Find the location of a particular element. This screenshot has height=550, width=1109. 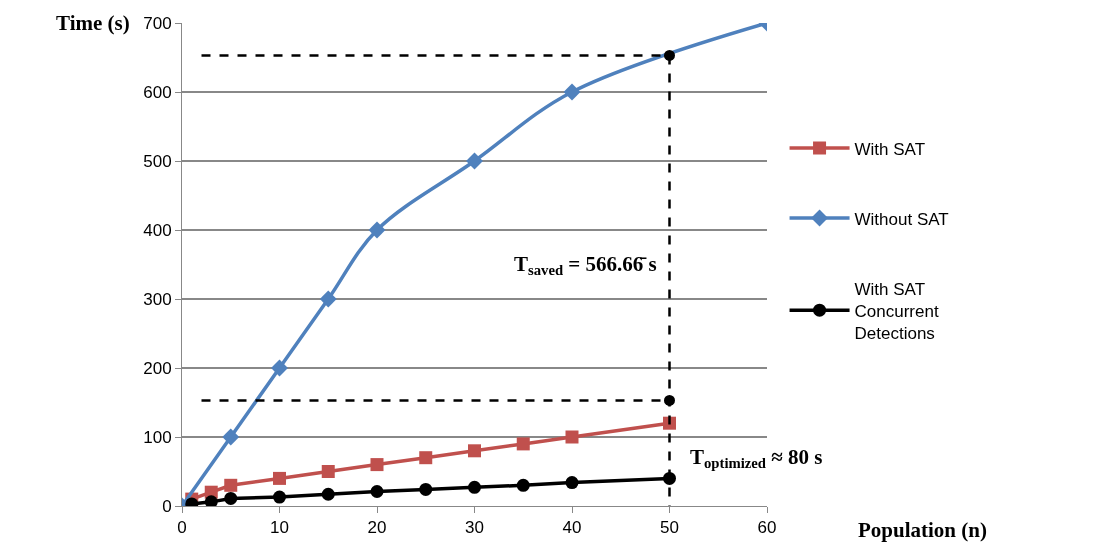

legend-label: With SAT Concurrent Detections is located at coordinates (896, 311).